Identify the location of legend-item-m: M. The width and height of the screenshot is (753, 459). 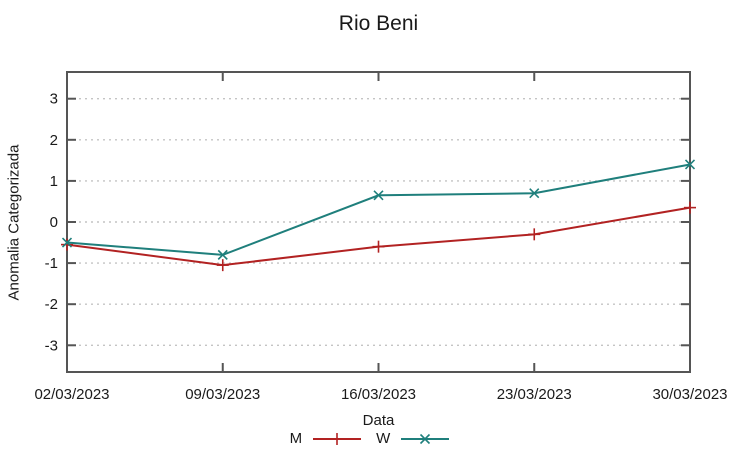
(326, 438).